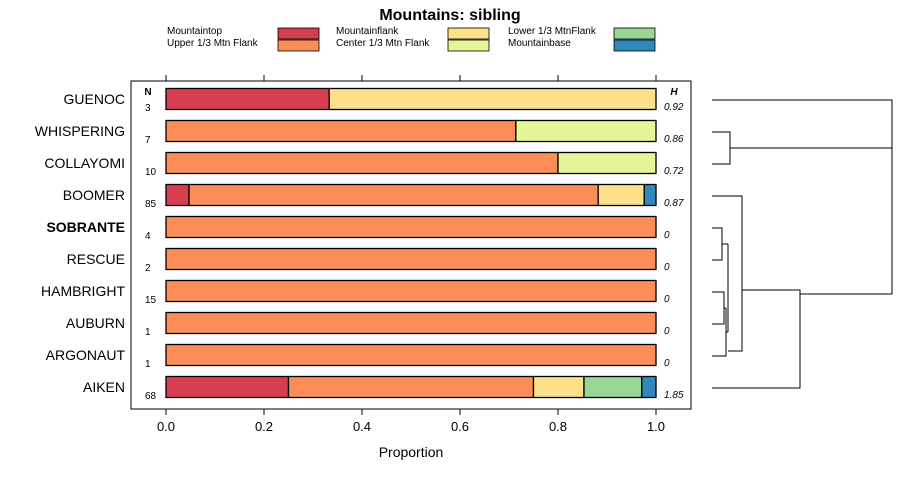 The height and width of the screenshot is (480, 900). What do you see at coordinates (411, 323) in the screenshot?
I see `bar-segment-auburn` at bounding box center [411, 323].